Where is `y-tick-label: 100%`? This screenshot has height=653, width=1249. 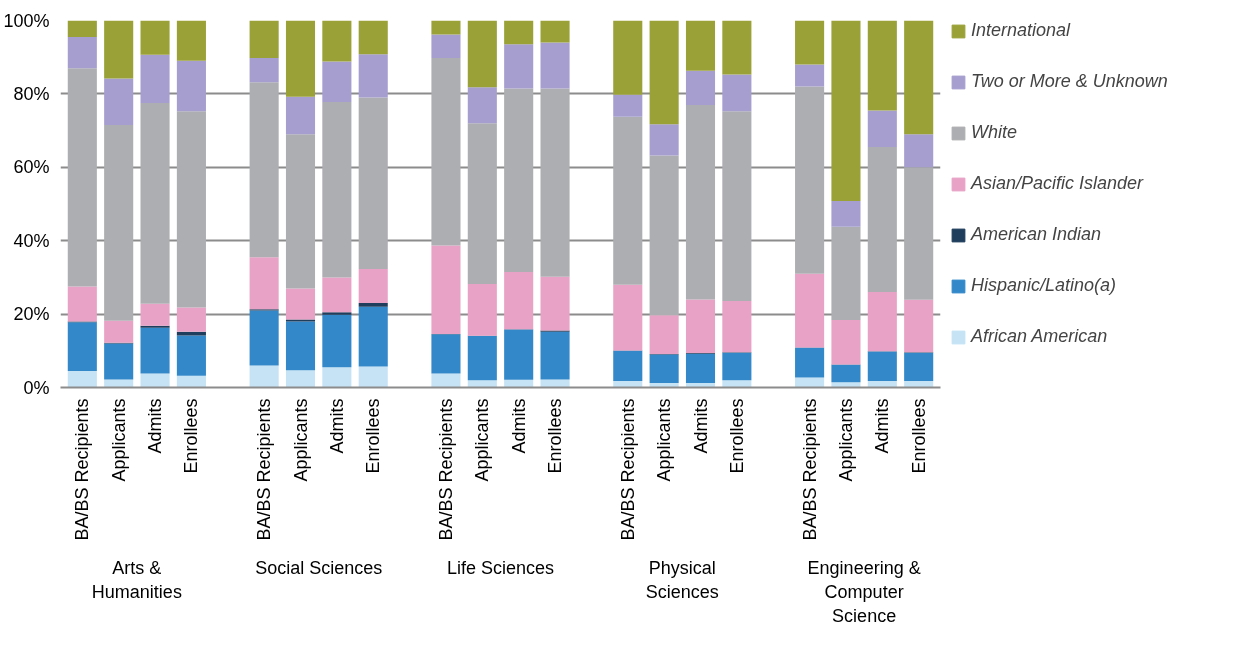
y-tick-label: 100% is located at coordinates (26, 20).